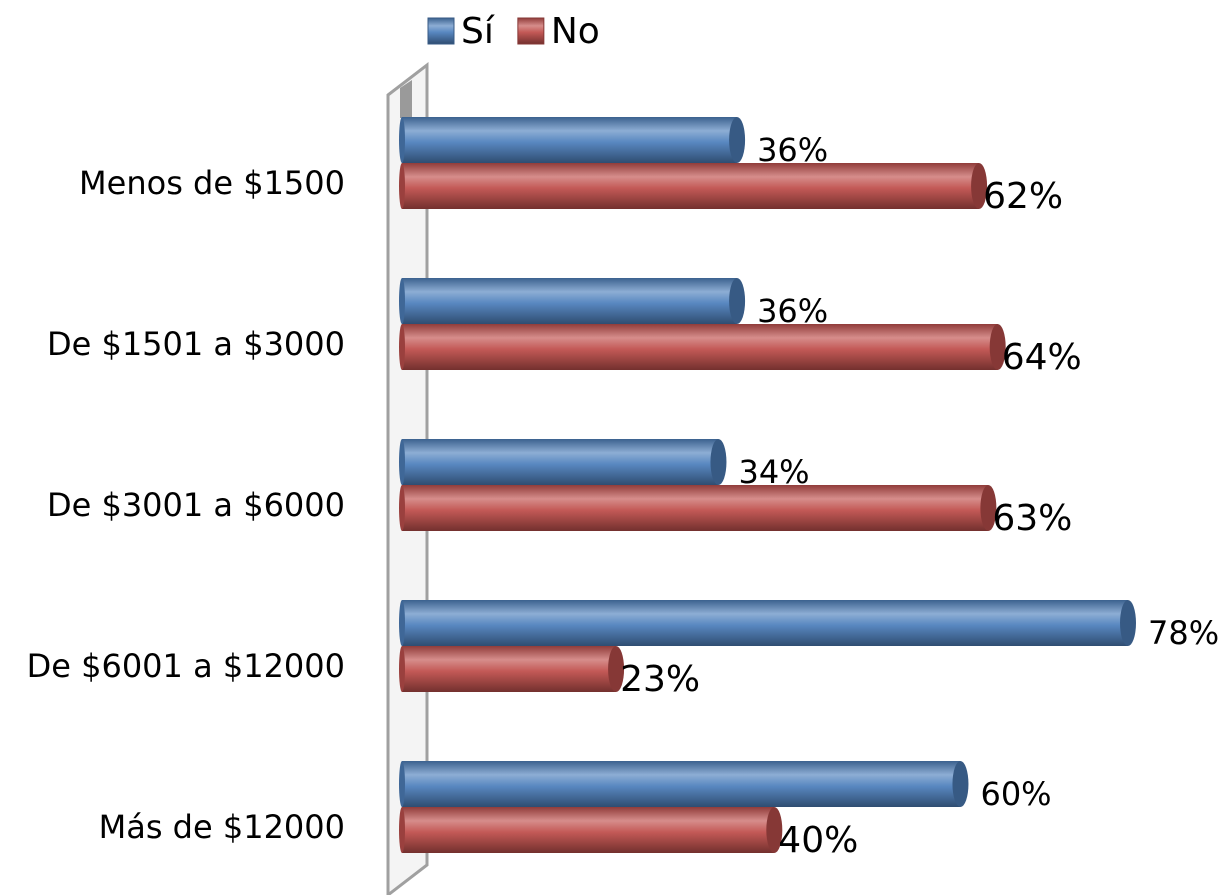 This screenshot has width=1231, height=895. What do you see at coordinates (1042, 357) in the screenshot?
I see `value-label: 64%` at bounding box center [1042, 357].